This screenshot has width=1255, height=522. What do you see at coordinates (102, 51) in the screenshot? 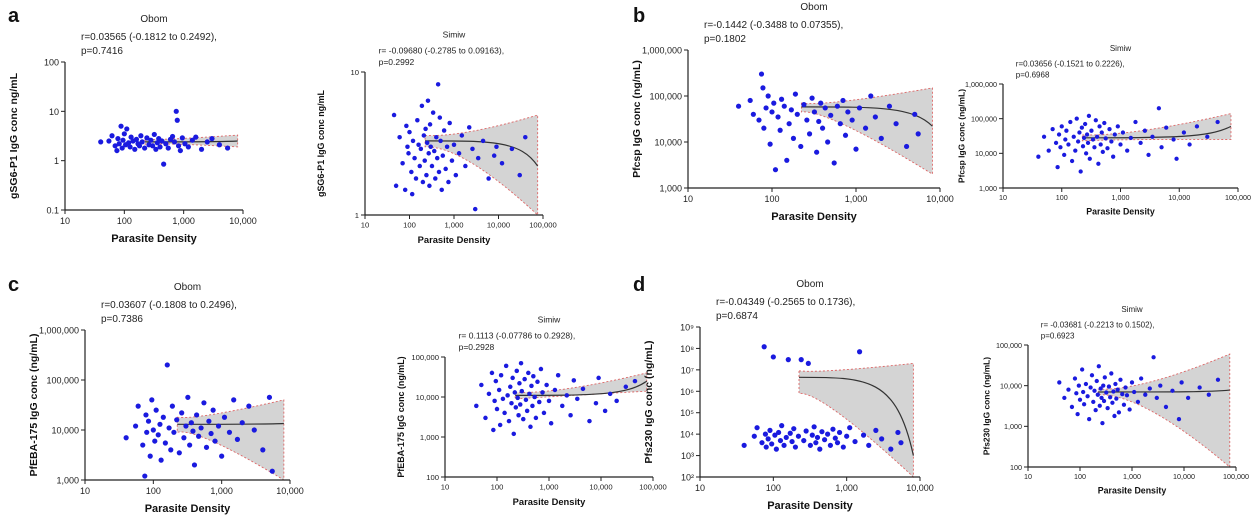
I see `stats-annotation-line: p=0.7416` at bounding box center [102, 51].